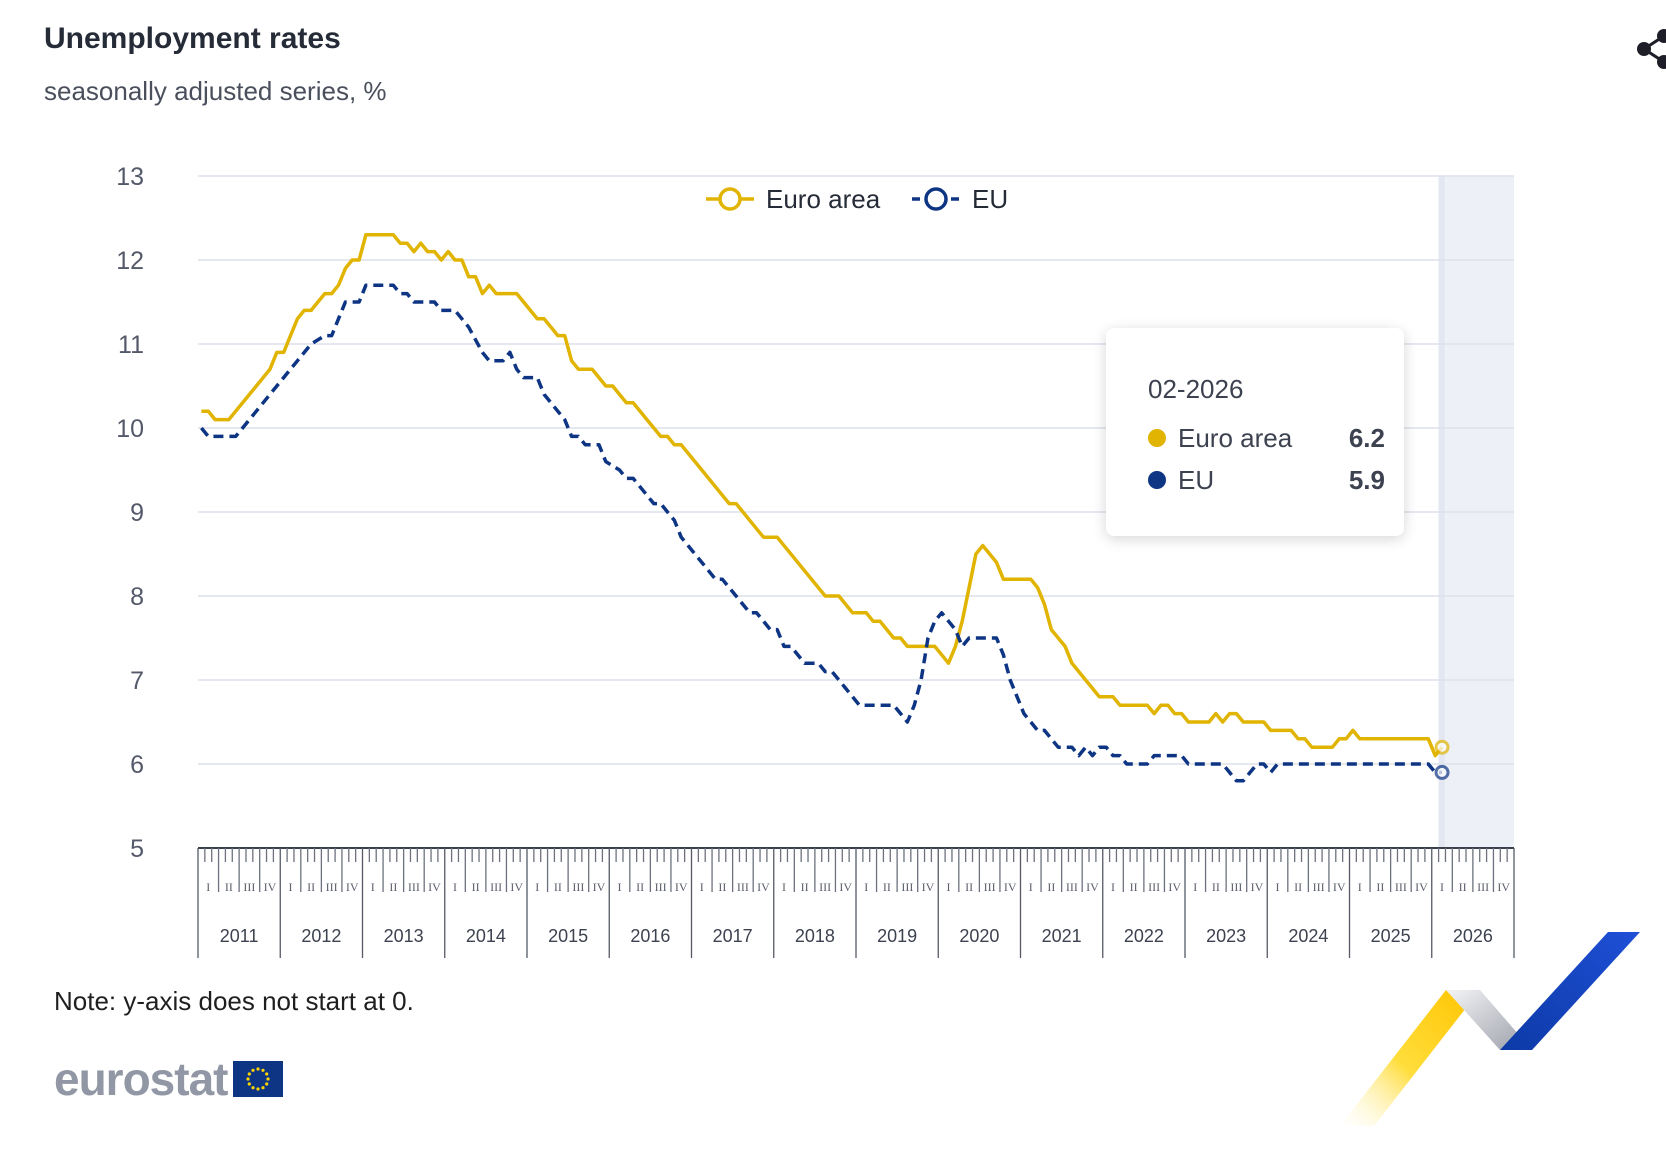  I want to click on euro-area-dot-icon, so click(1157, 438).